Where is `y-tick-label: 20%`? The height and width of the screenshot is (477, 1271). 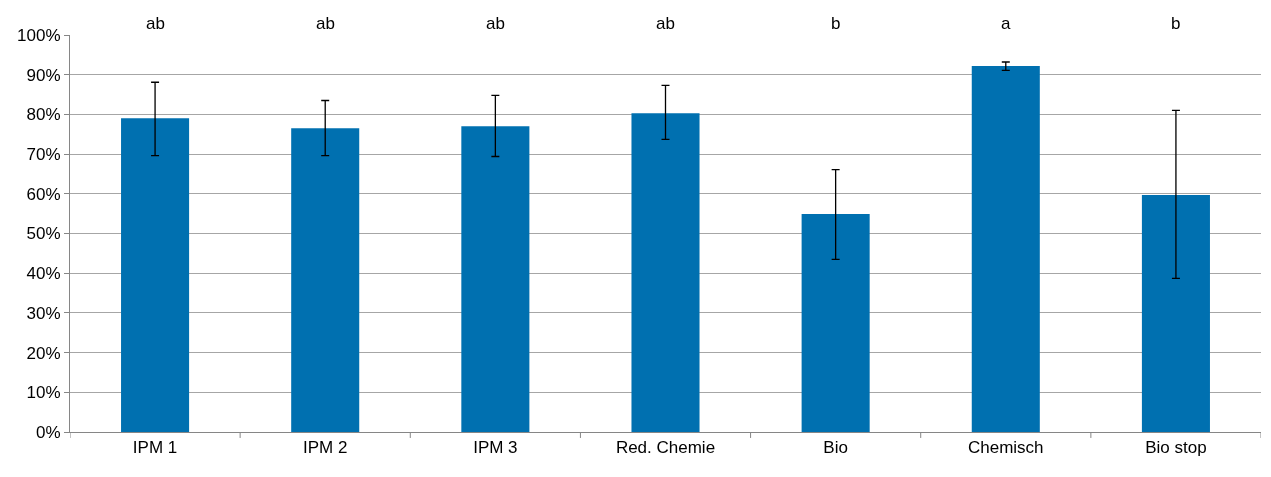
y-tick-label: 20% is located at coordinates (43, 353).